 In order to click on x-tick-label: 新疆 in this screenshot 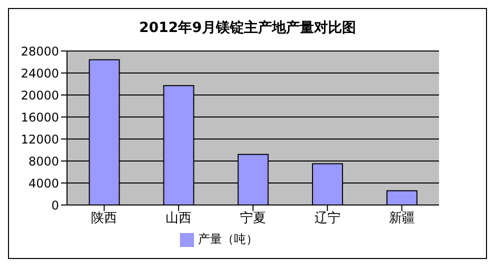, I will do `click(401, 218)`.